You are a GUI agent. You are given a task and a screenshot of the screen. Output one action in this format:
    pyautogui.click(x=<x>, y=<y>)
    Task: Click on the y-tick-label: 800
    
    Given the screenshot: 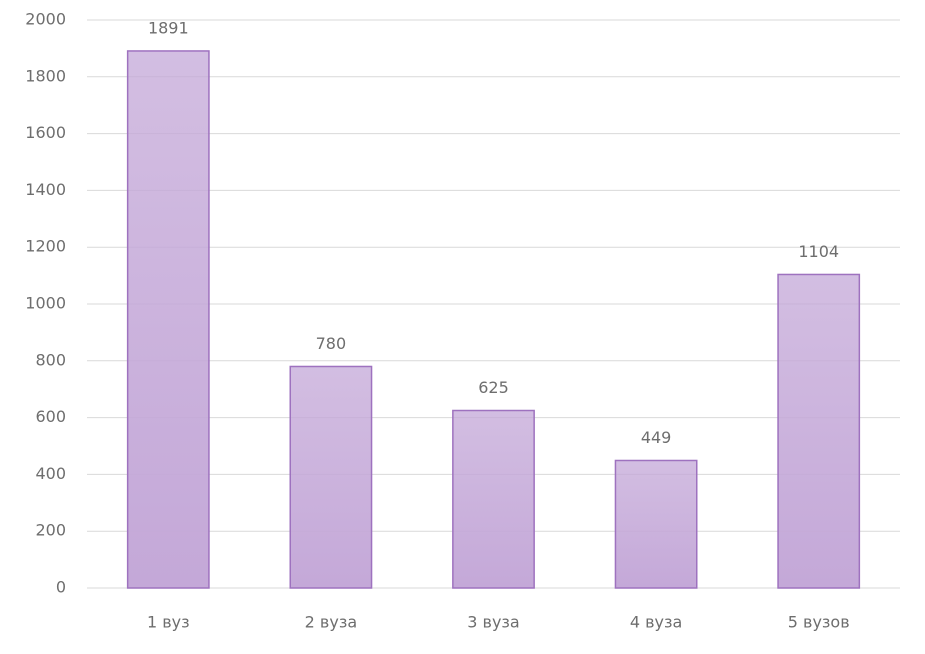 What is the action you would take?
    pyautogui.click(x=50, y=359)
    